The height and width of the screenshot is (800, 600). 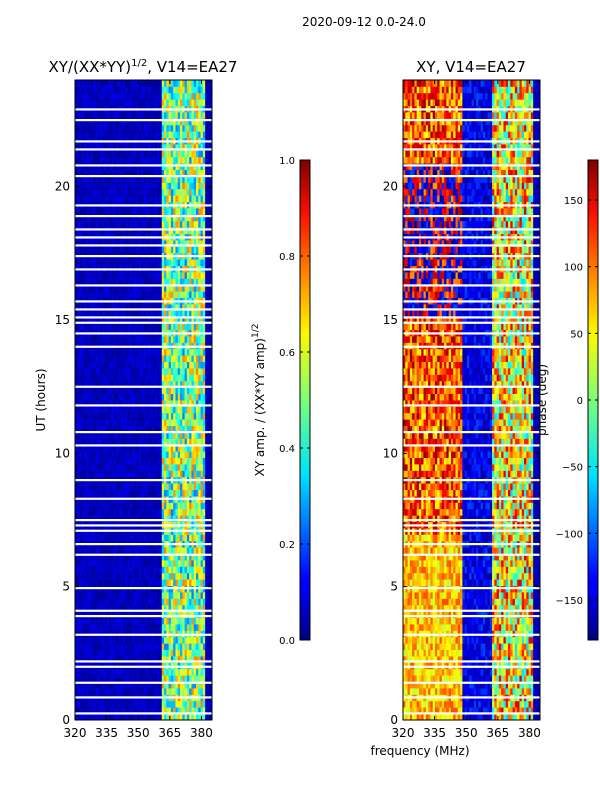 I want to click on colorbar-tick-label: 50, so click(x=576, y=334).